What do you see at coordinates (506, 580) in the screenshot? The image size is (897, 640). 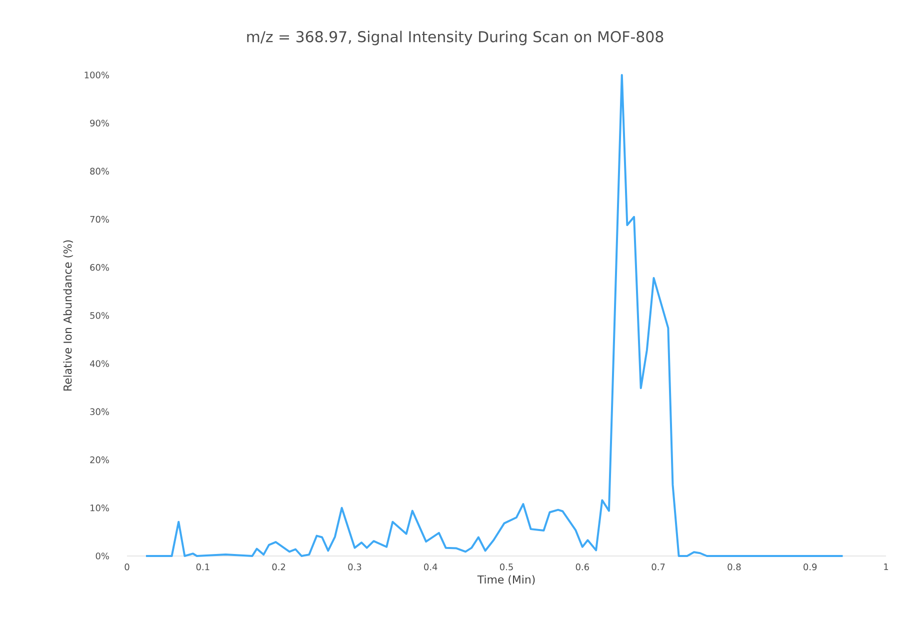 I see `x-axis-title: Time (Min)` at bounding box center [506, 580].